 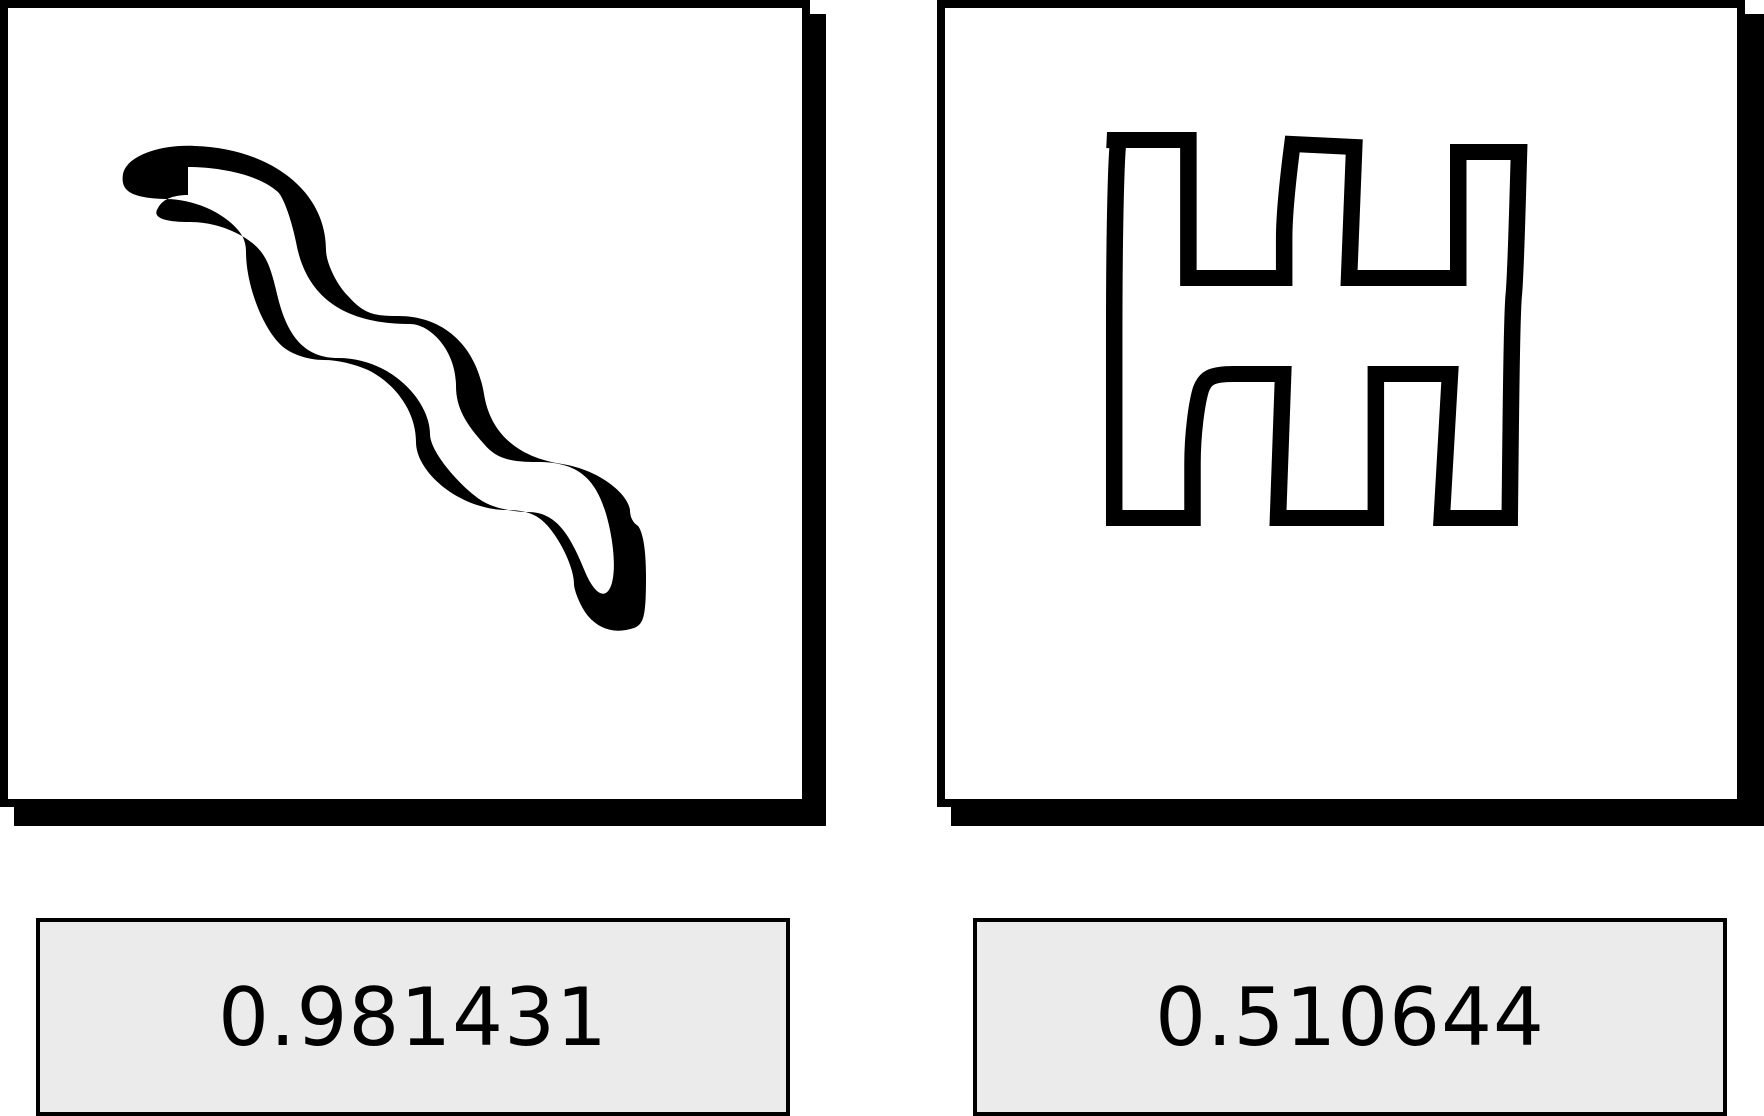 I want to click on score-right-value: 0.510644, so click(x=1350, y=1017).